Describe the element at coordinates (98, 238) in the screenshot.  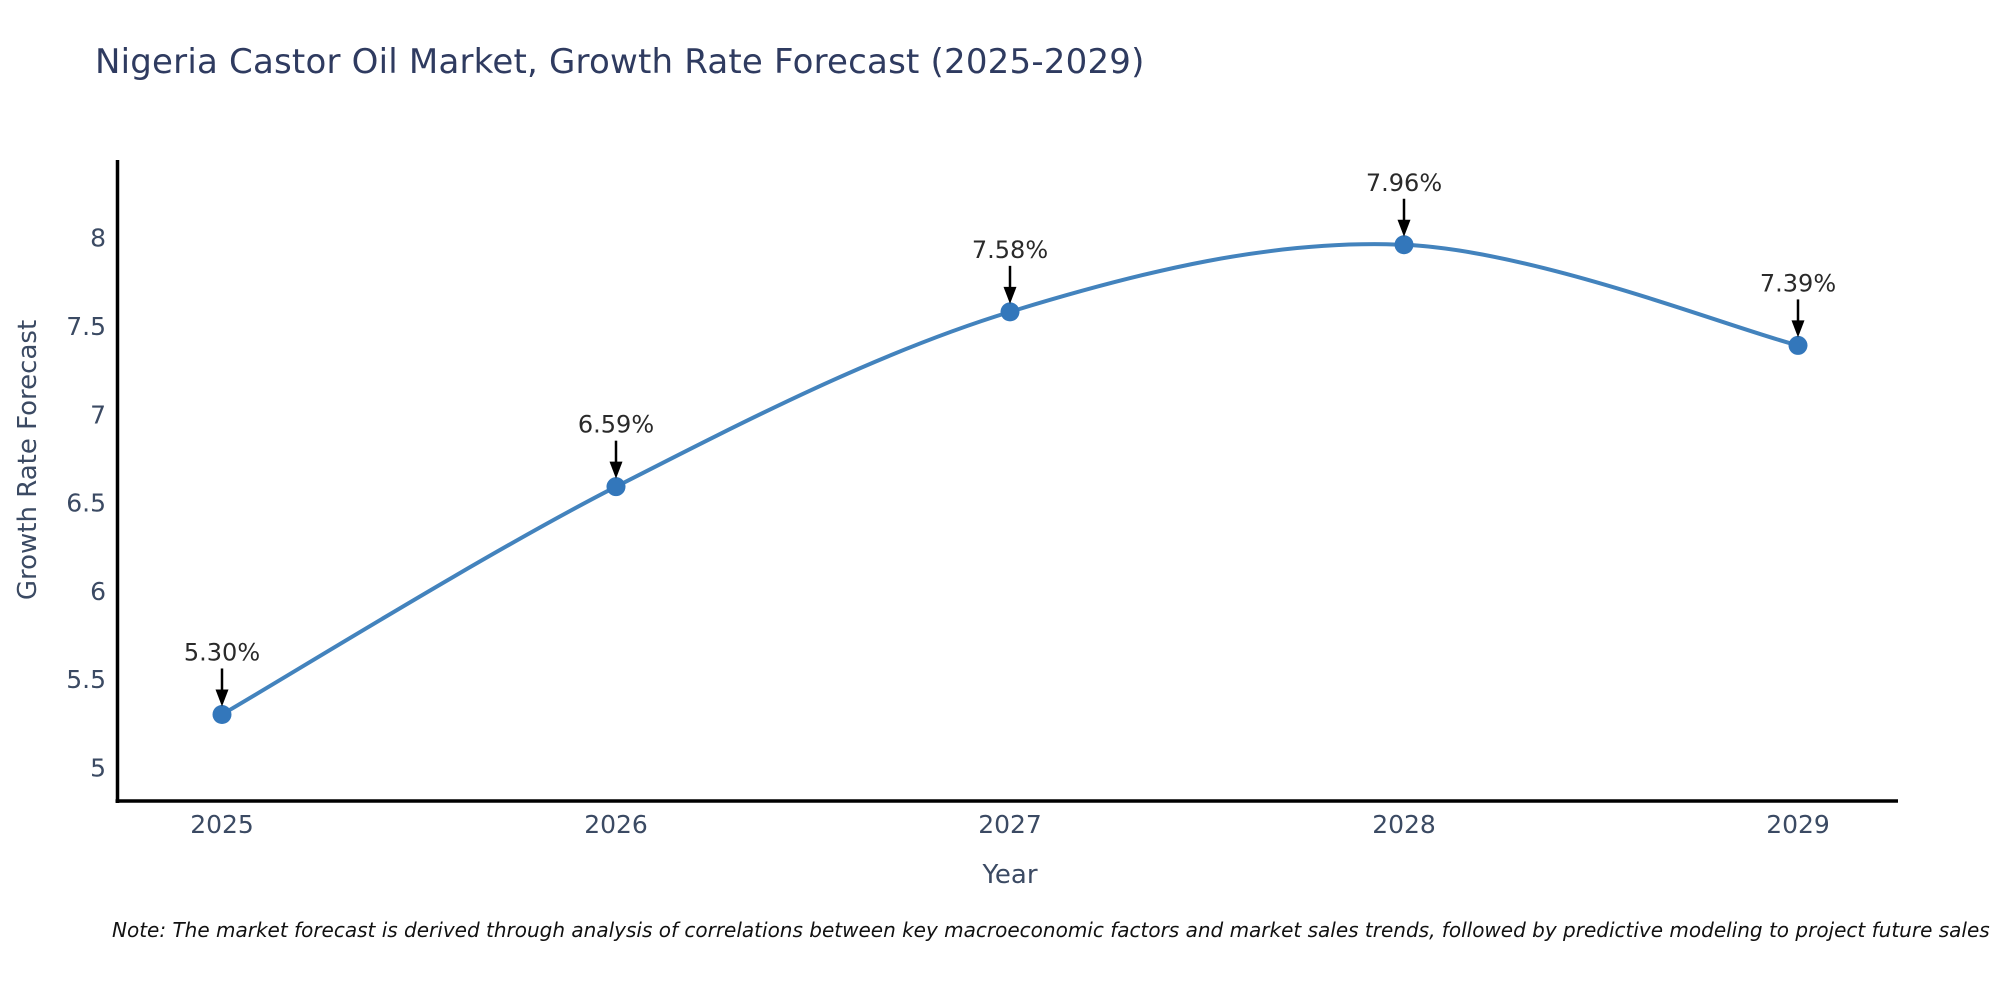
I see `y-tick-label: 8` at that location.